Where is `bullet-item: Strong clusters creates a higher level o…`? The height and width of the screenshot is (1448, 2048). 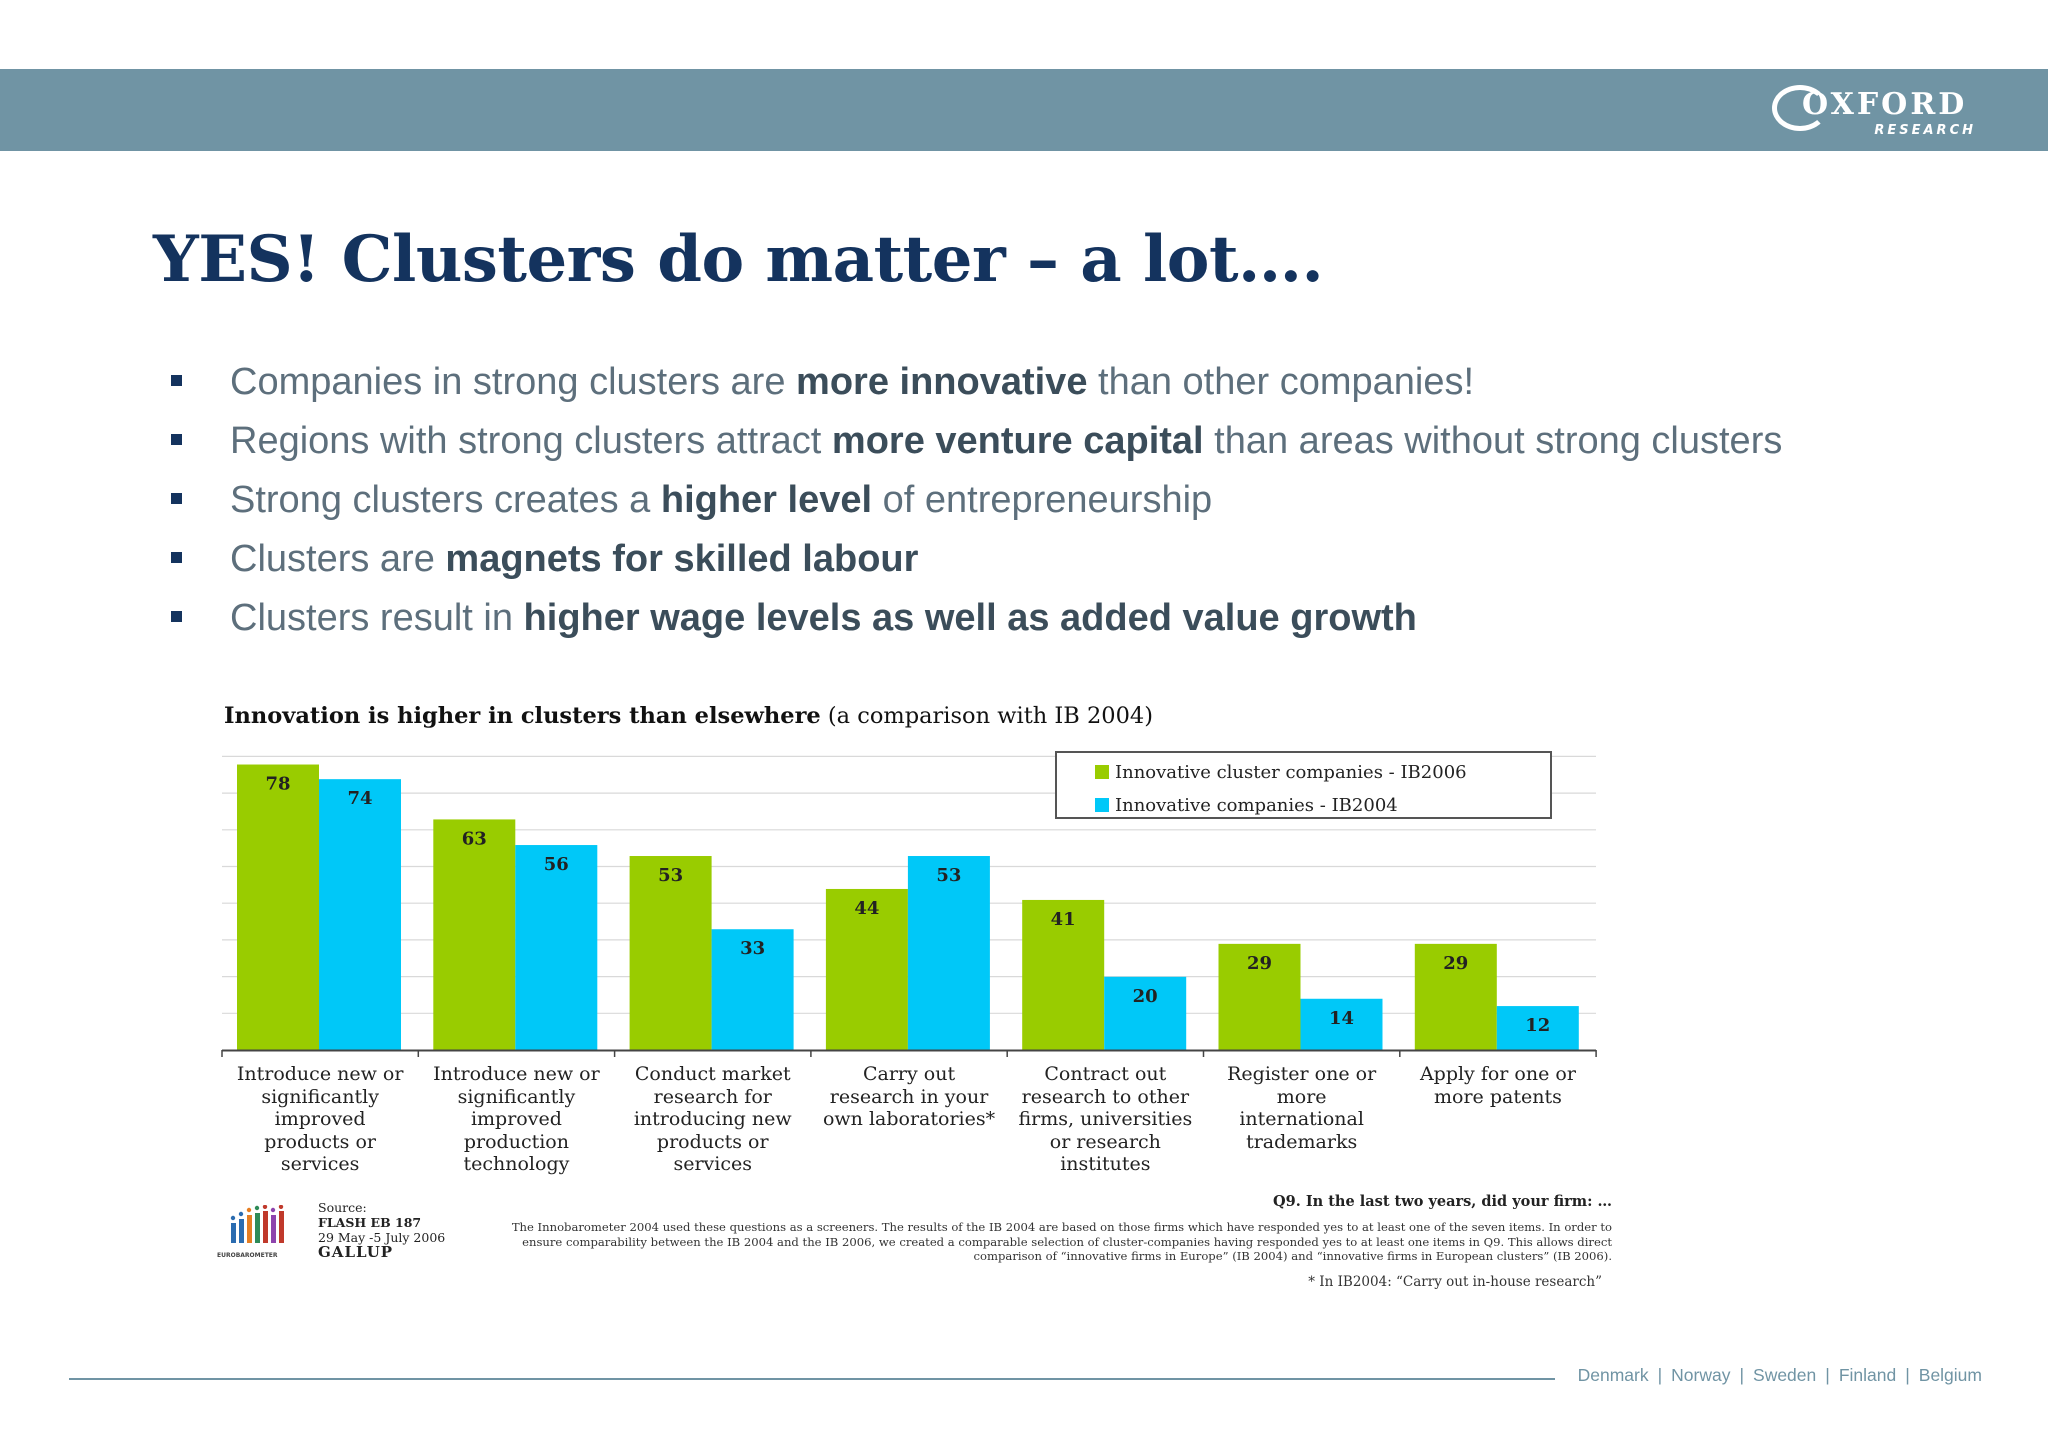
bullet-item: Strong clusters creates a higher level o… is located at coordinates (975, 505).